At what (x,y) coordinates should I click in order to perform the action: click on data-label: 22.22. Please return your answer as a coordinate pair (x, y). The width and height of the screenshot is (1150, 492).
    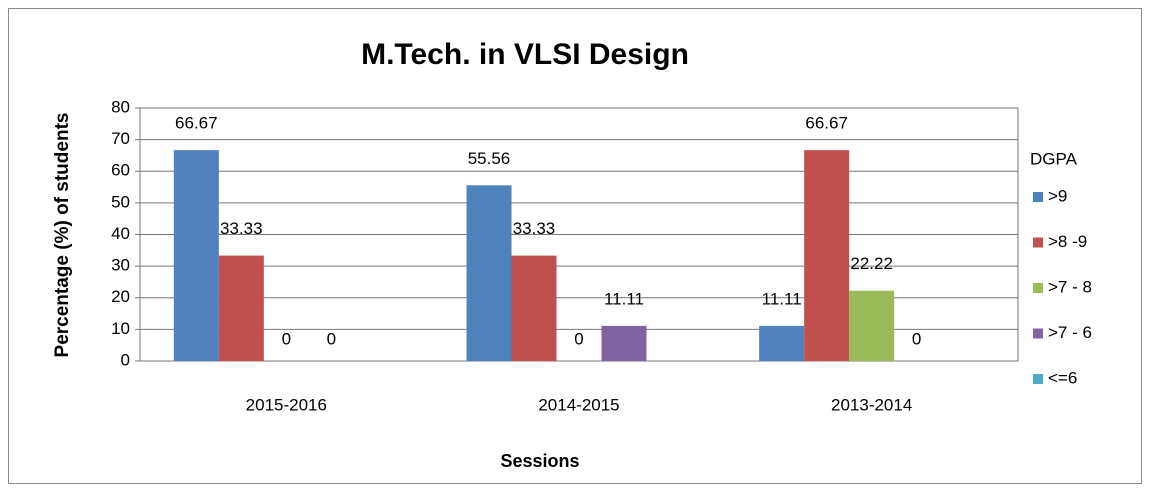
    Looking at the image, I should click on (871, 263).